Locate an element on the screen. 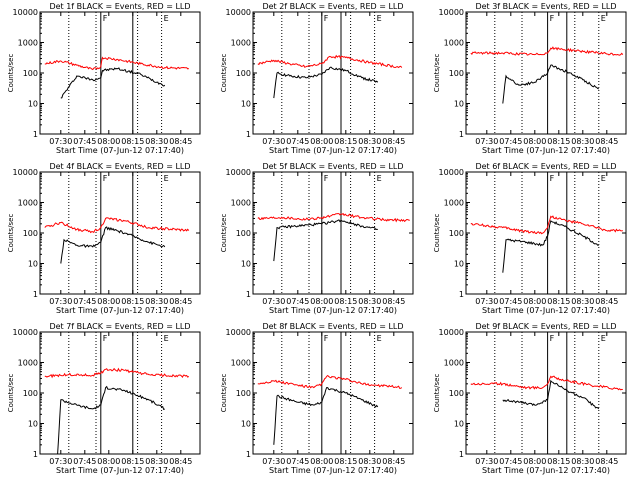 The width and height of the screenshot is (640, 480). chart-title: Det 9f BLACK = Events, RED = LLD is located at coordinates (545, 326).